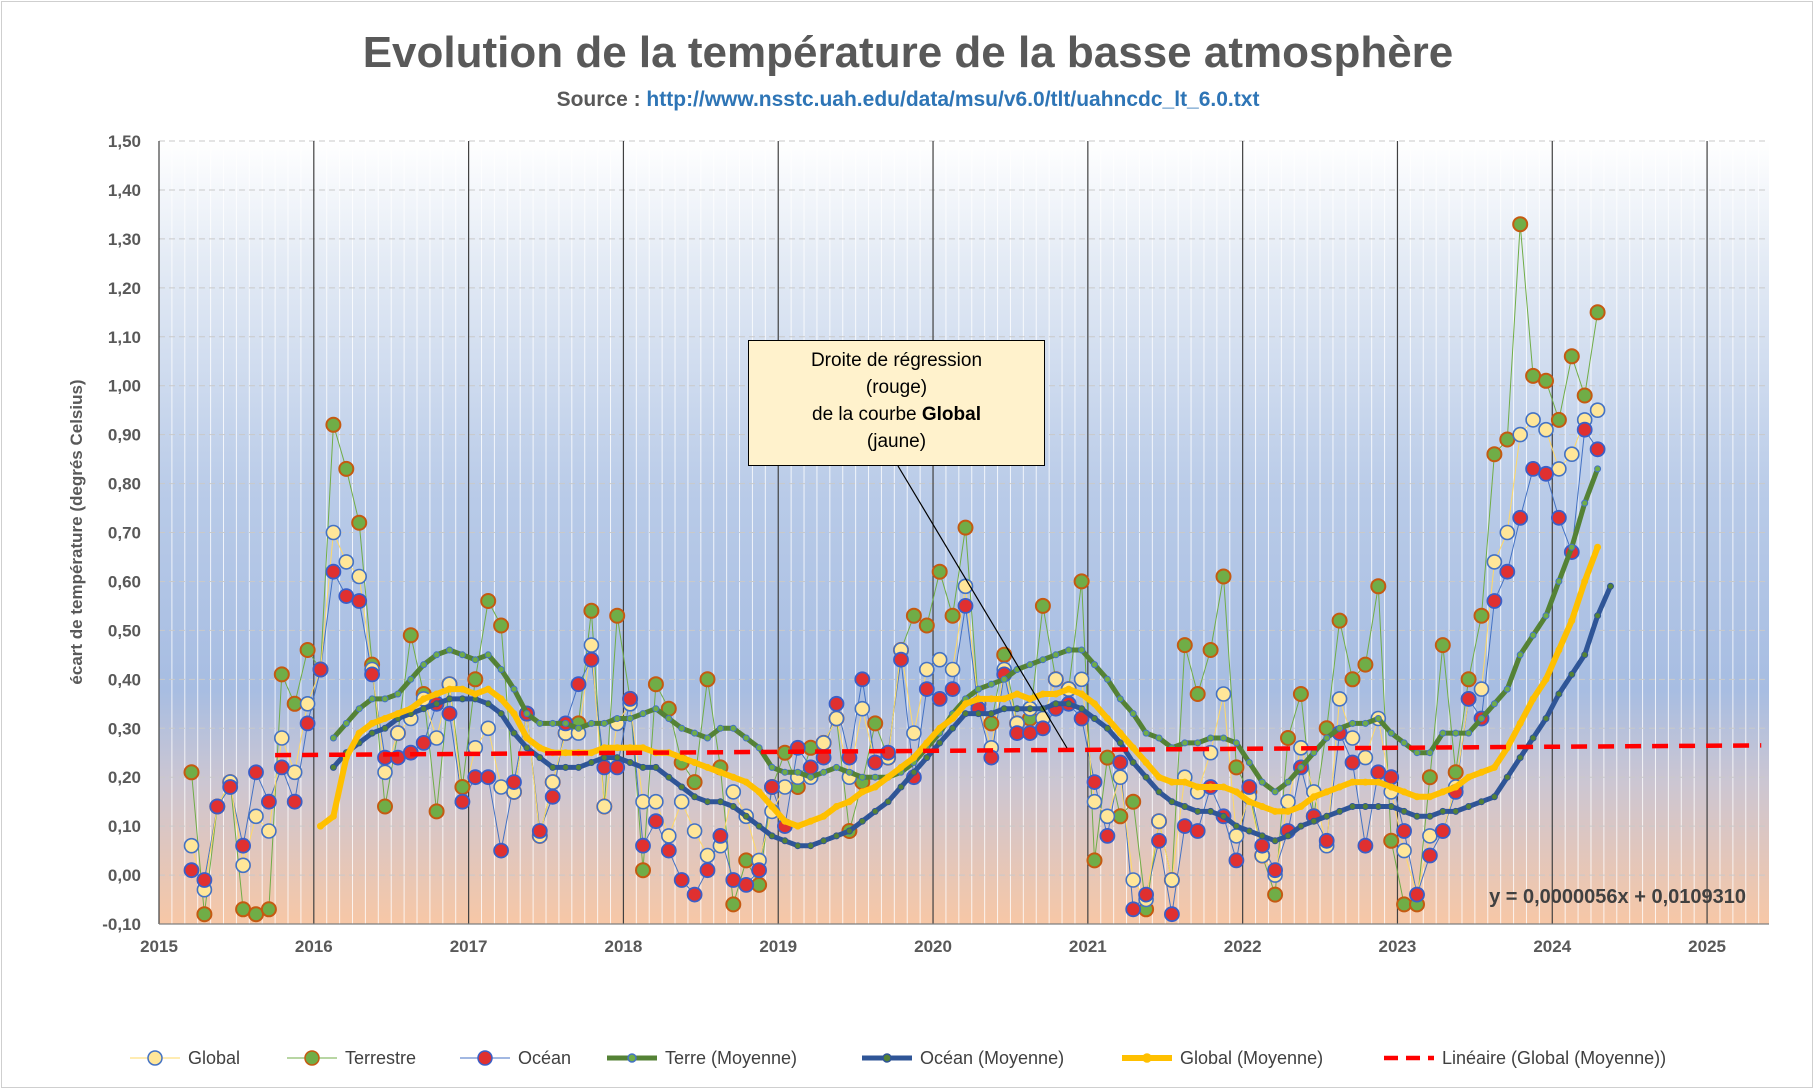 The width and height of the screenshot is (1816, 1091). What do you see at coordinates (896, 414) in the screenshot?
I see `callout-line-3: de la courbe Global` at bounding box center [896, 414].